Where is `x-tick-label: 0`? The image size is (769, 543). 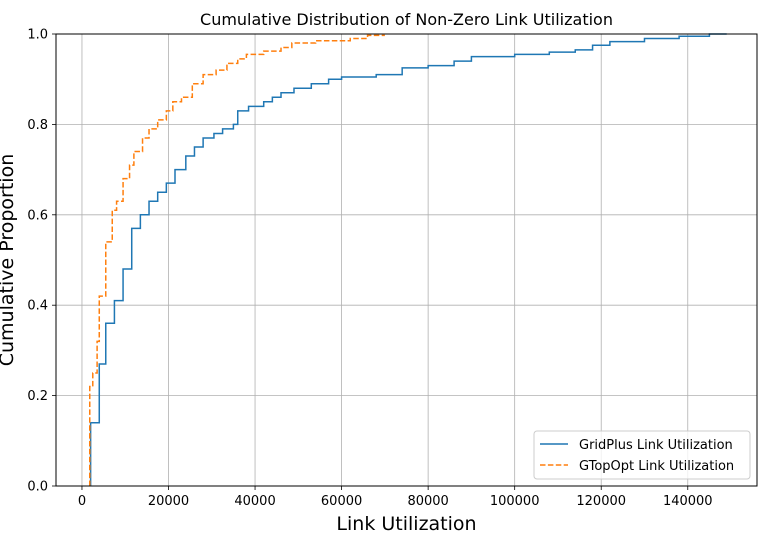 x-tick-label: 0 is located at coordinates (82, 501).